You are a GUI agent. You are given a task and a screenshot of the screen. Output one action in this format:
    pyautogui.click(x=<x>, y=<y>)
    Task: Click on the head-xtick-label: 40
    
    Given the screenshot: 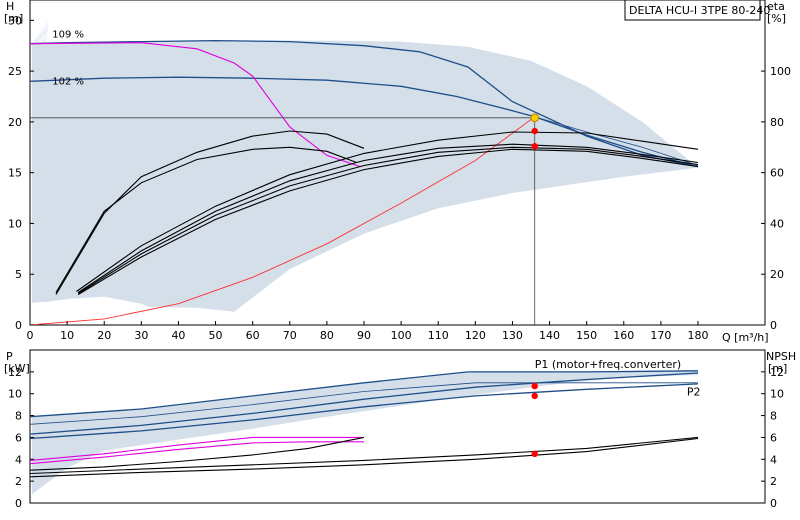 What is the action you would take?
    pyautogui.click(x=178, y=335)
    